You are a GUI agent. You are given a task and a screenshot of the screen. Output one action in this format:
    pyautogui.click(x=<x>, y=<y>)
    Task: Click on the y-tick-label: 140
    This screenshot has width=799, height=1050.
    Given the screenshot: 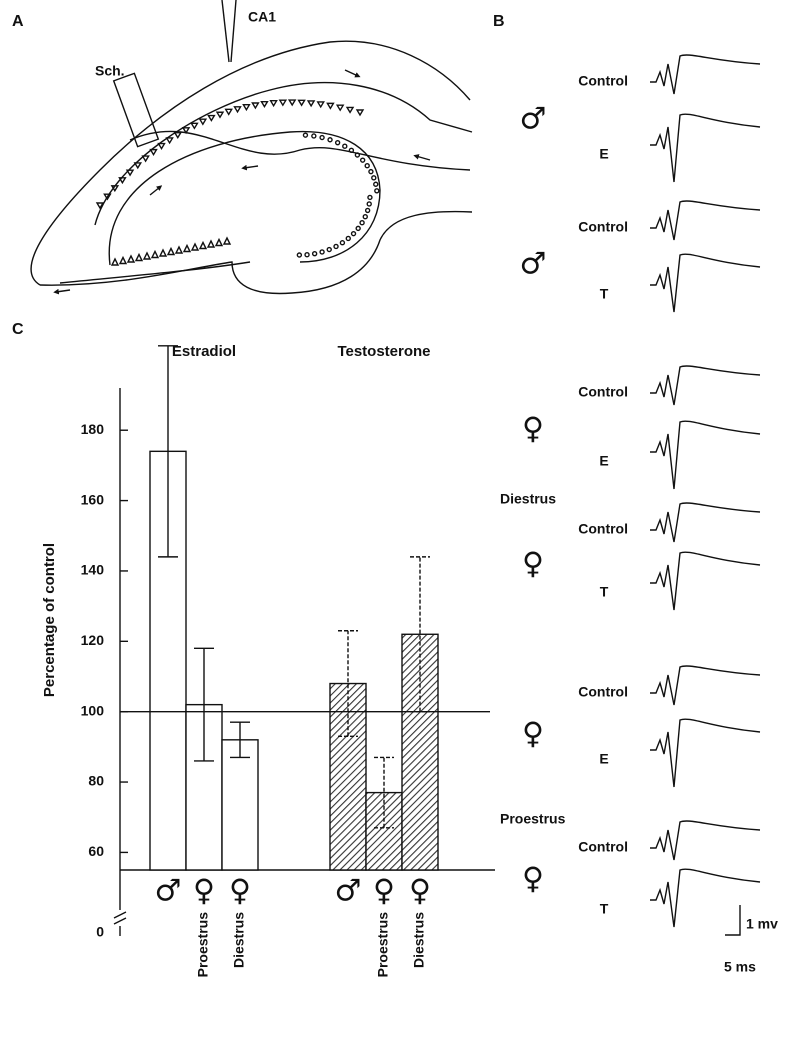 What is the action you would take?
    pyautogui.click(x=93, y=570)
    